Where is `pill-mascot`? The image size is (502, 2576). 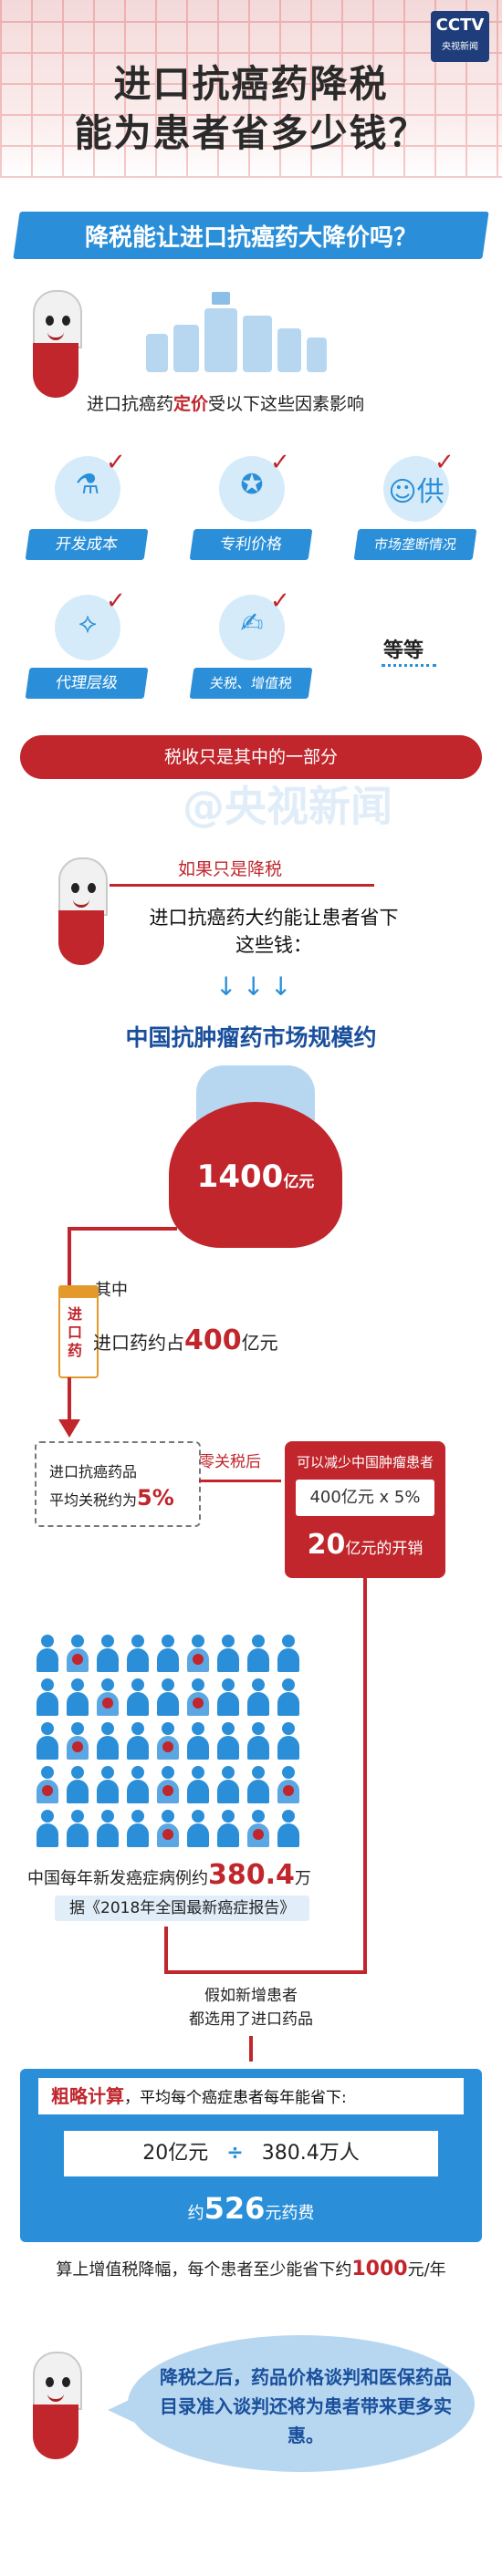
pill-mascot is located at coordinates (55, 345).